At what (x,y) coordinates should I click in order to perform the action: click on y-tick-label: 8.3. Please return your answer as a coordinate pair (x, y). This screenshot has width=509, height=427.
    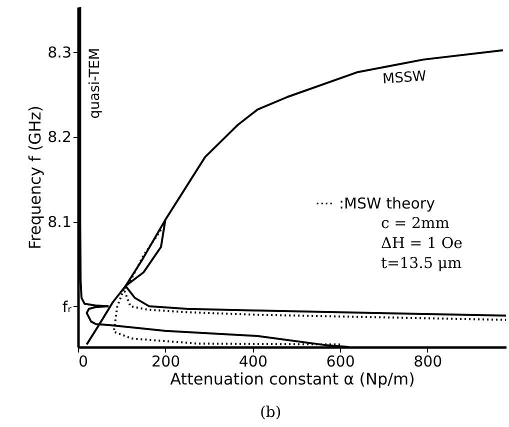
    Looking at the image, I should click on (60, 52).